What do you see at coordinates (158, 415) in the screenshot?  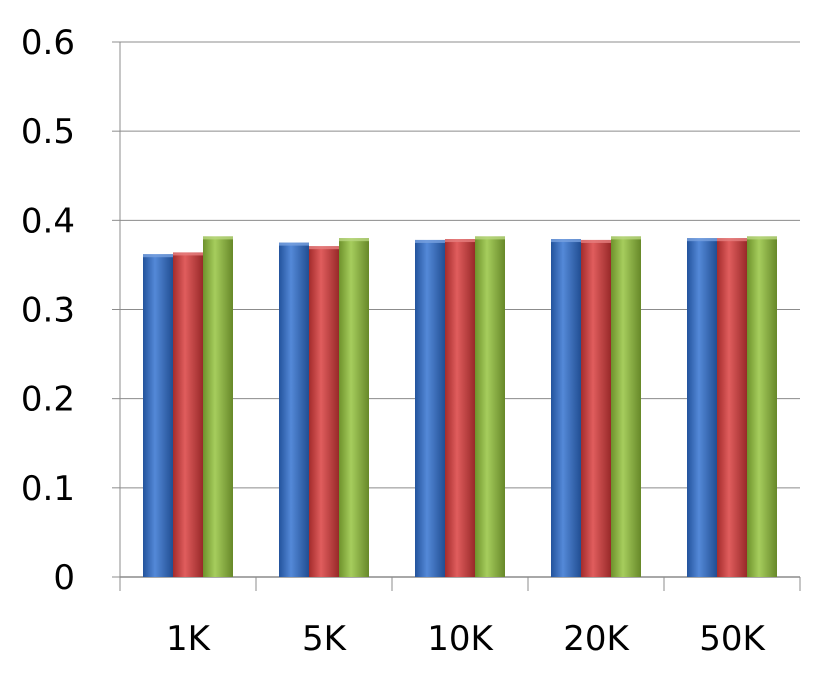 I see `bar-series-1-1K` at bounding box center [158, 415].